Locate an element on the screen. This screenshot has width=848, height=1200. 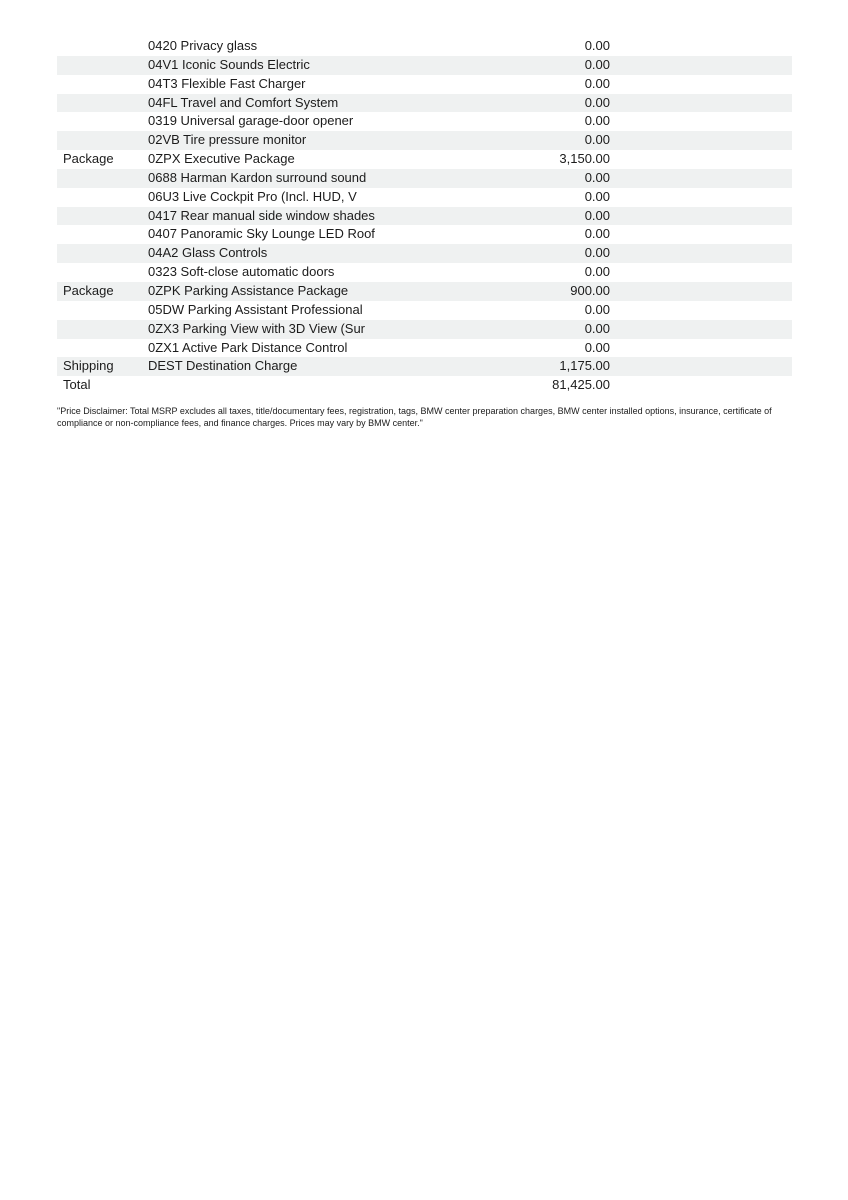
table-row: Total 81,425.00 is located at coordinates (424, 385).